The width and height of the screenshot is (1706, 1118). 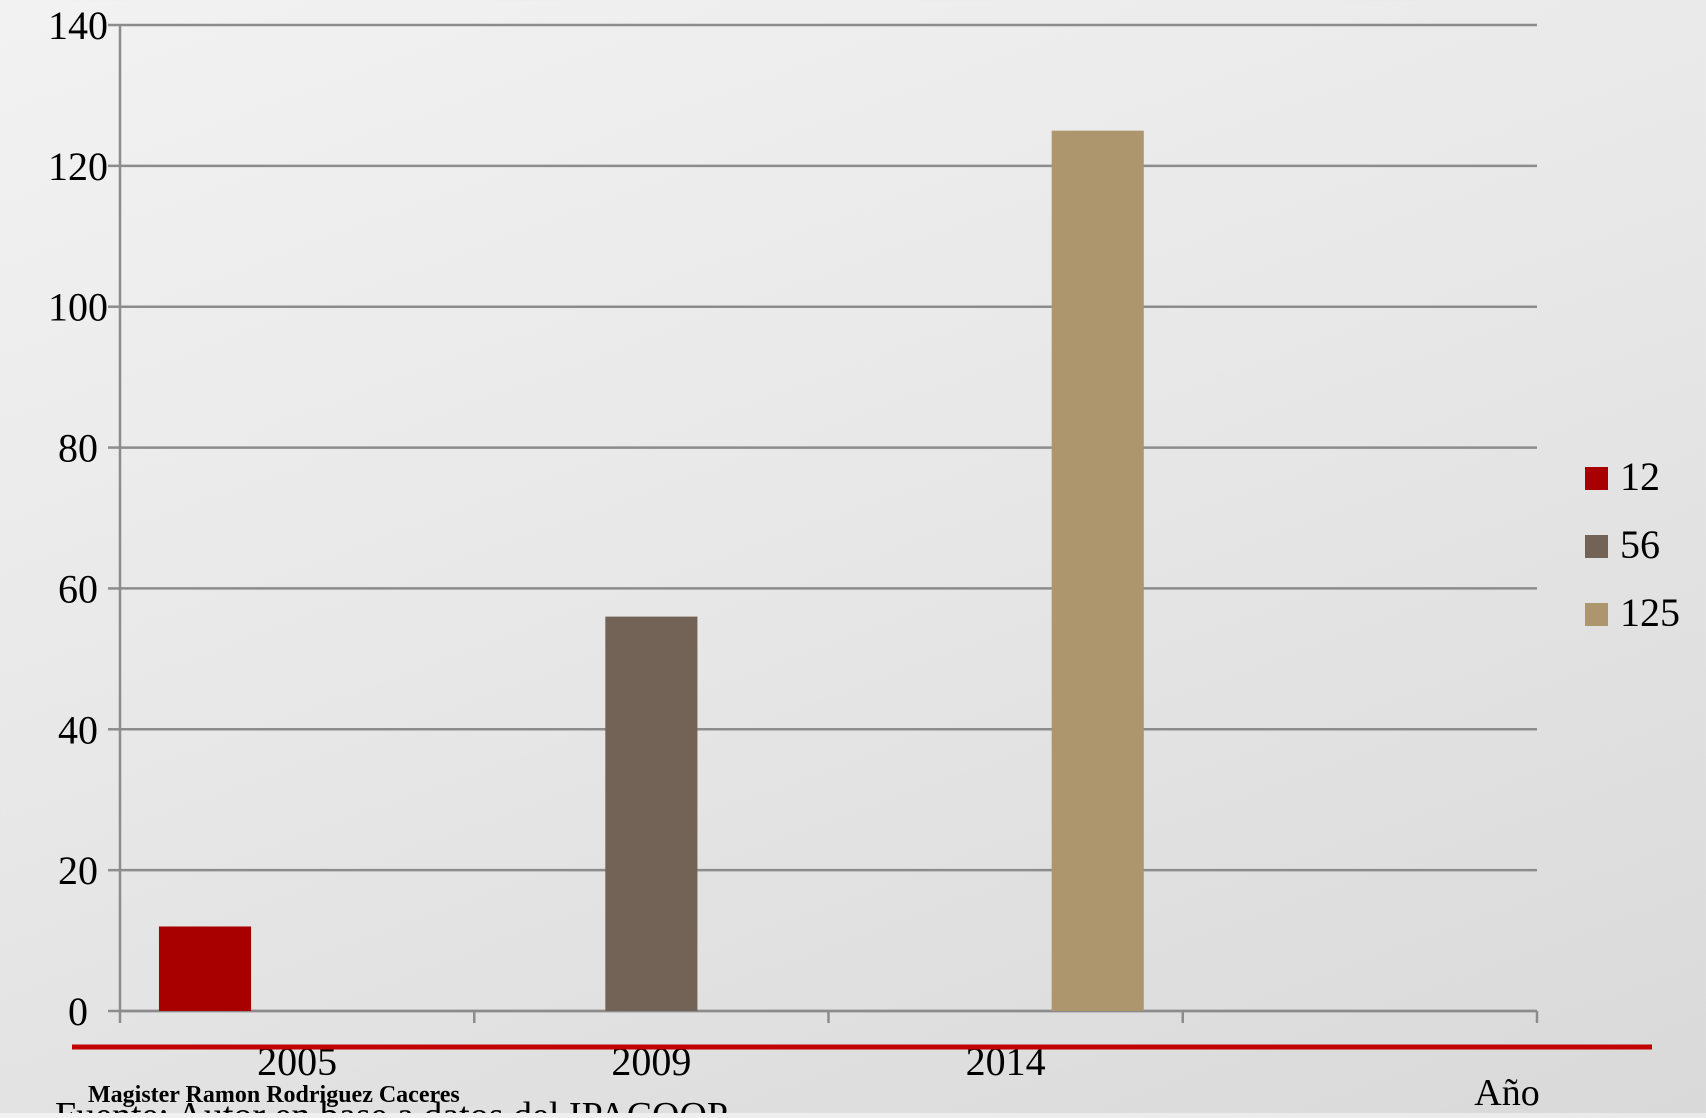 I want to click on footer-author: Magister Ramon Rodriguez Caceres, so click(x=274, y=1095).